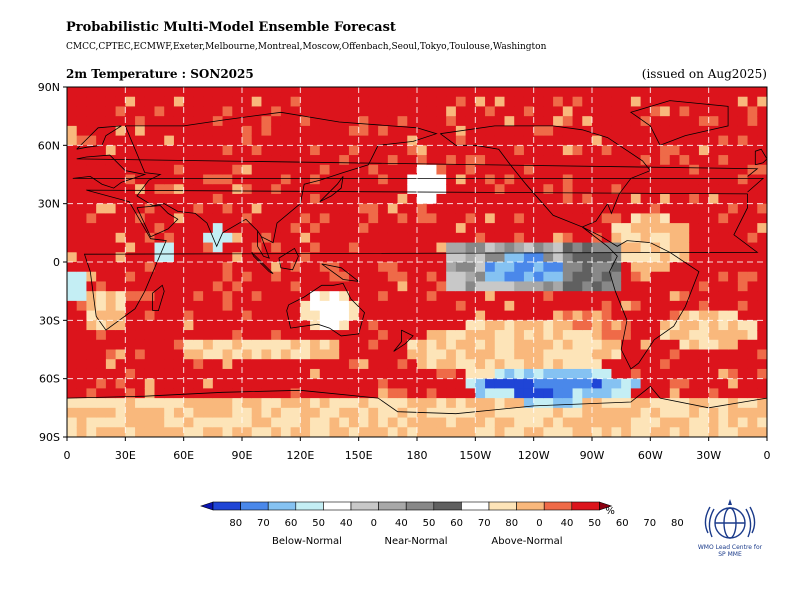 Image resolution: width=800 pixels, height=598 pixels. What do you see at coordinates (650, 455) in the screenshot?
I see `lon-tick-label: 60W` at bounding box center [650, 455].